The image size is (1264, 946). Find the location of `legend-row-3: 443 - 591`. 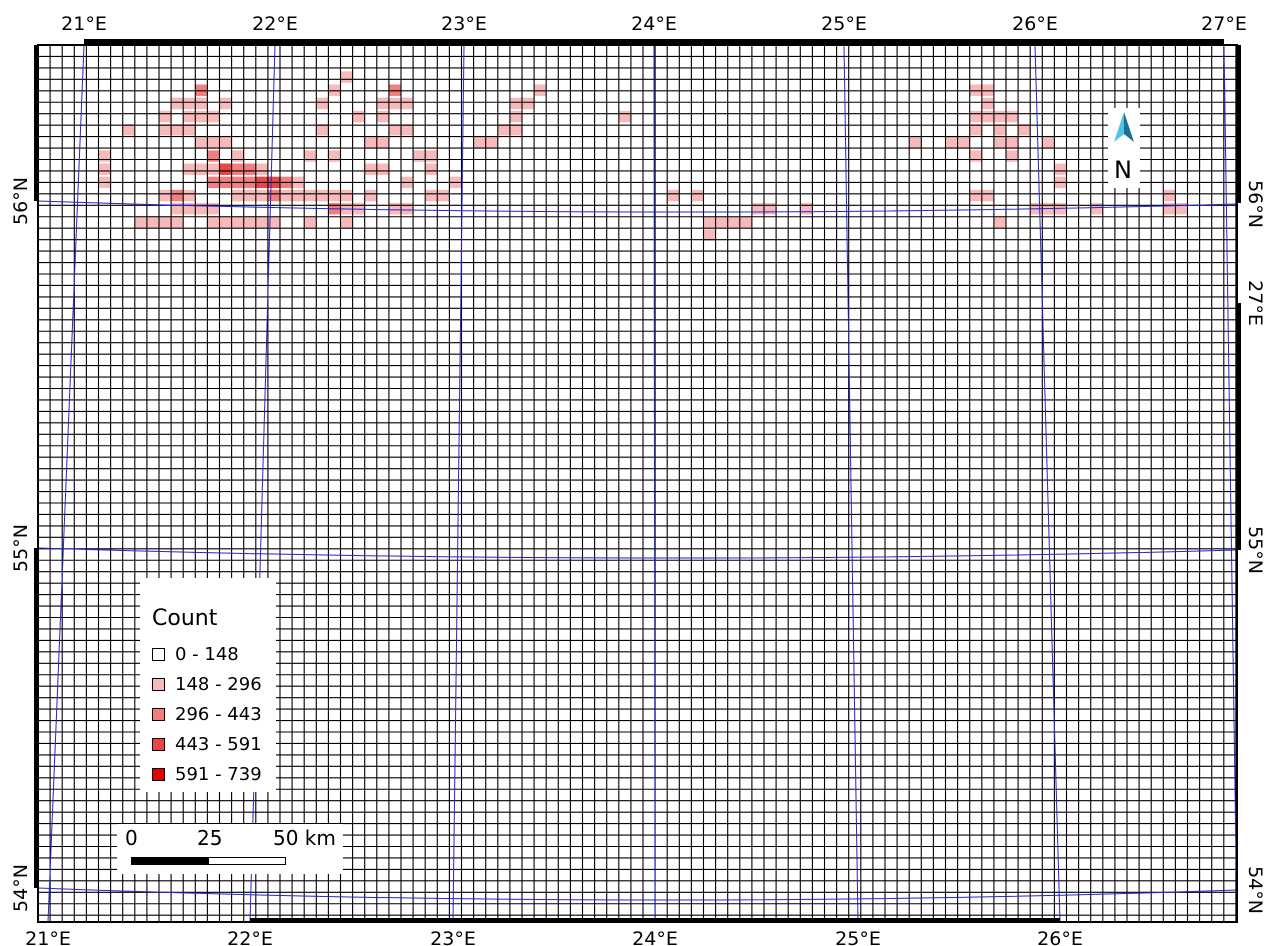

legend-row-3: 443 - 591 is located at coordinates (207, 744).